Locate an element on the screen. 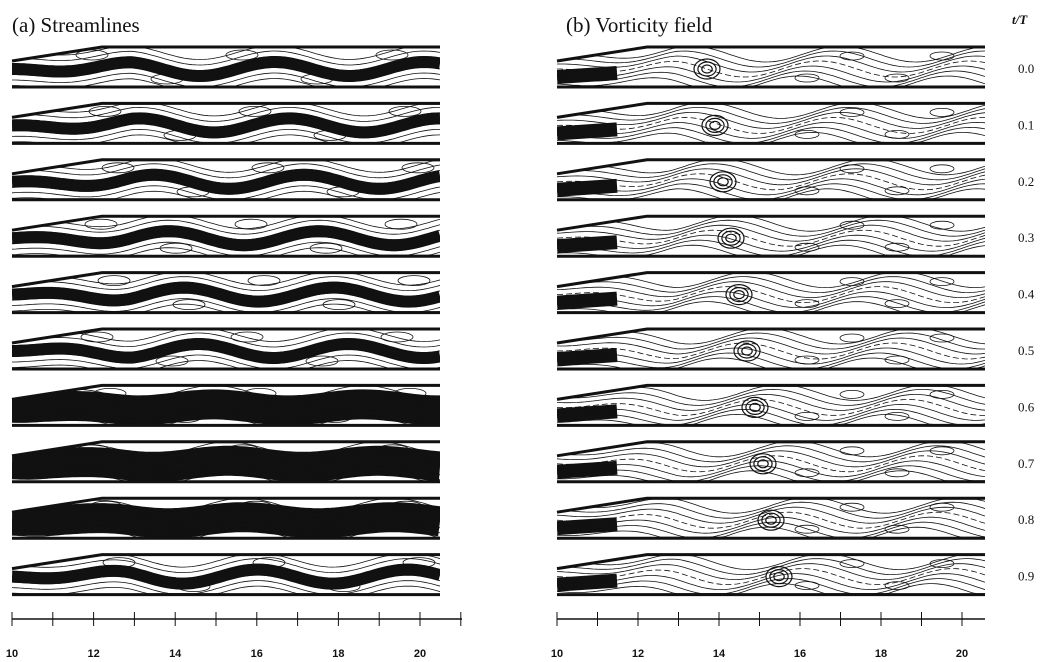 The height and width of the screenshot is (662, 1044). axis-label: 12 is located at coordinates (638, 654).